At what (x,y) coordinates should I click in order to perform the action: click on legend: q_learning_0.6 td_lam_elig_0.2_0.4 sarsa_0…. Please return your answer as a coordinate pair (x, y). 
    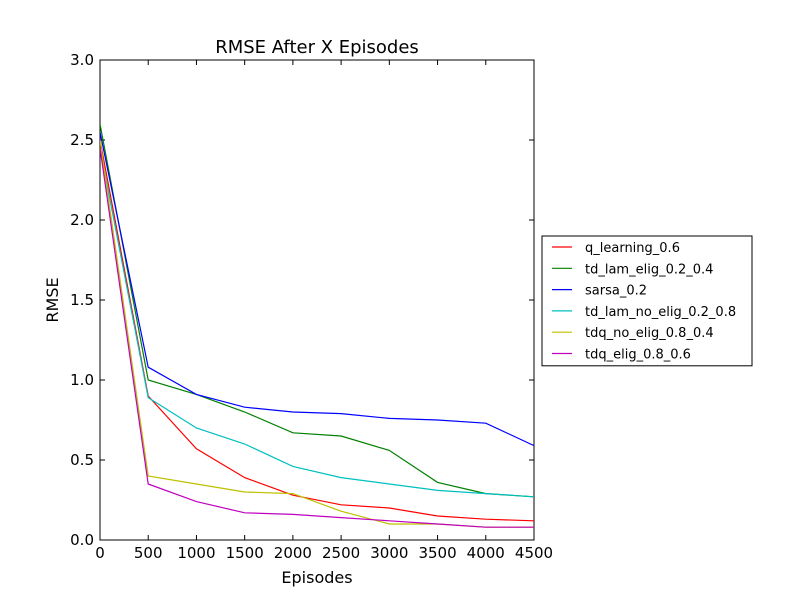
    Looking at the image, I should click on (647, 301).